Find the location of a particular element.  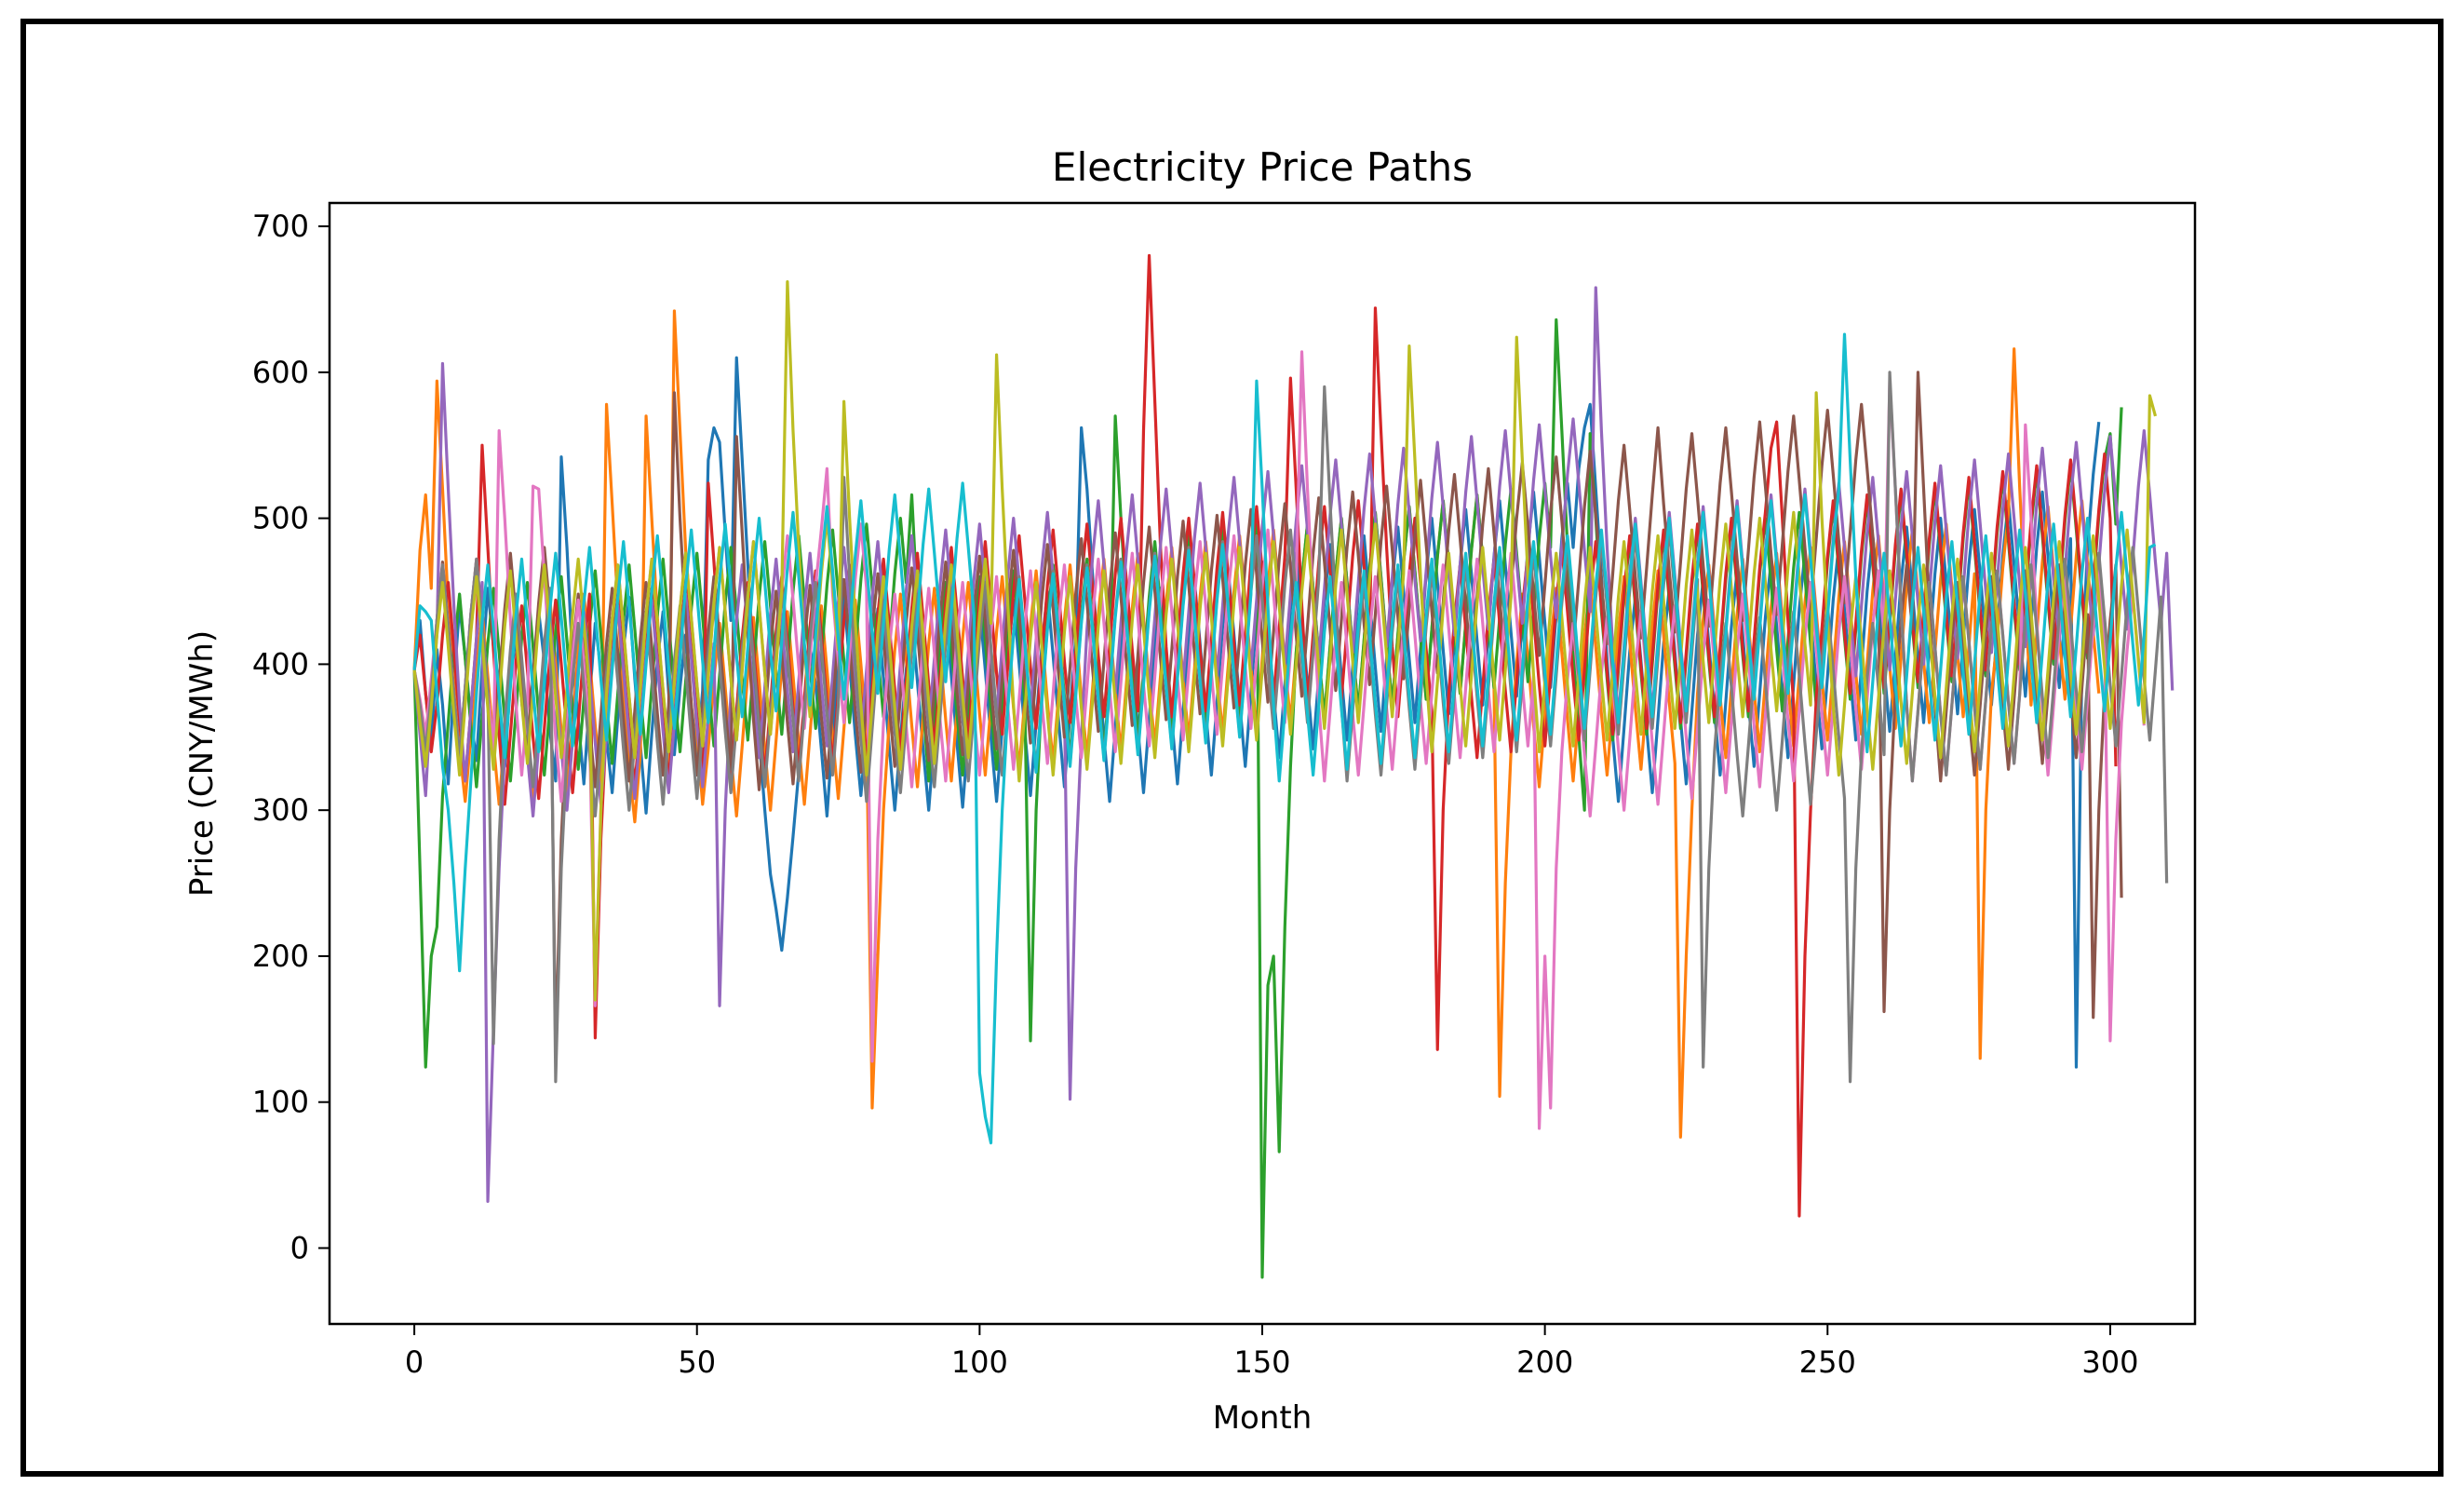

y-tick-label: 300 is located at coordinates (280, 810).